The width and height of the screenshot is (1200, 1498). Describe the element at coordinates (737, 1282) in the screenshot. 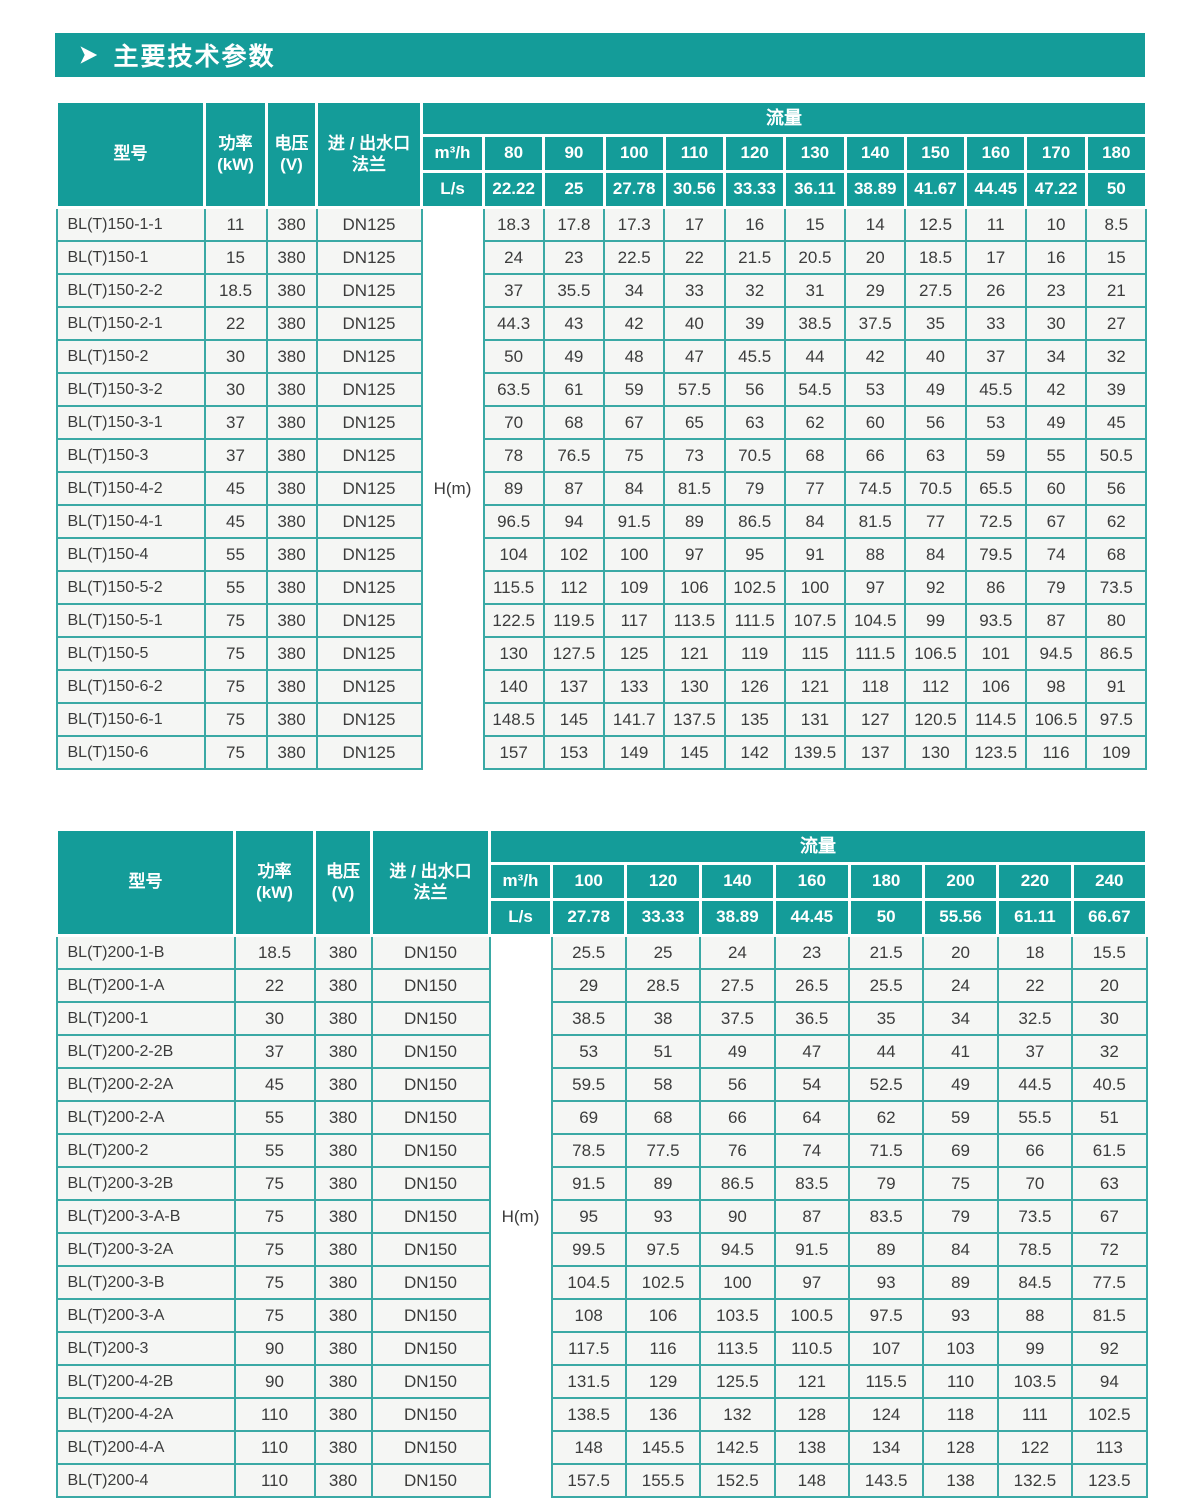

I see `head-value-cell: 100` at that location.